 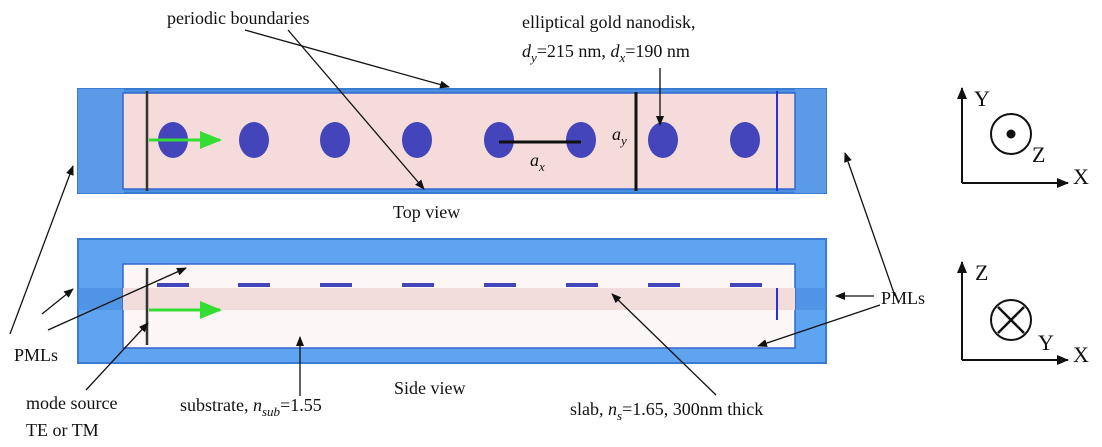 What do you see at coordinates (981, 272) in the screenshot?
I see `axis-side-z-label: Z` at bounding box center [981, 272].